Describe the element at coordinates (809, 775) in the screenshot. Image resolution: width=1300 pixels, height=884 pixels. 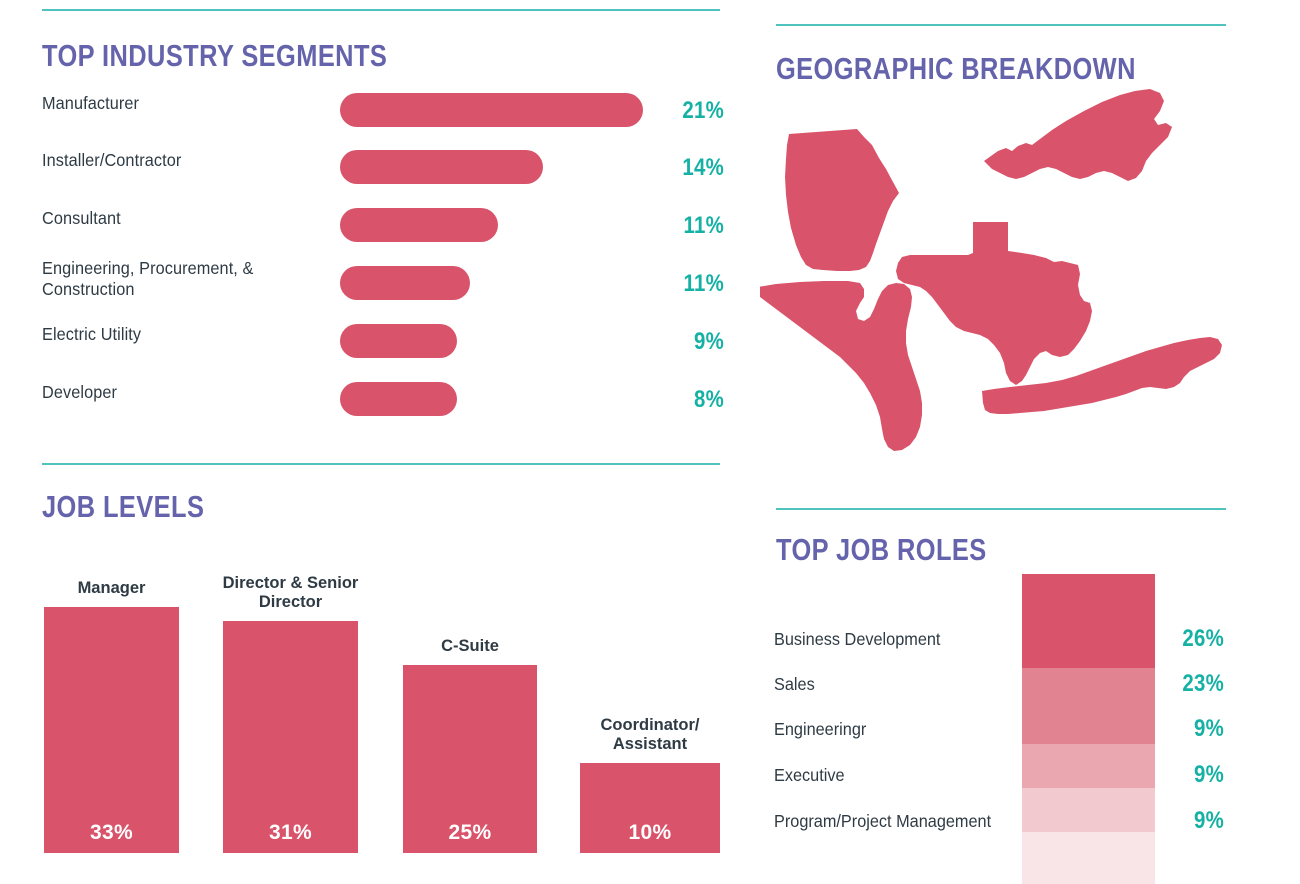
I see `job-role-label: Executive` at that location.